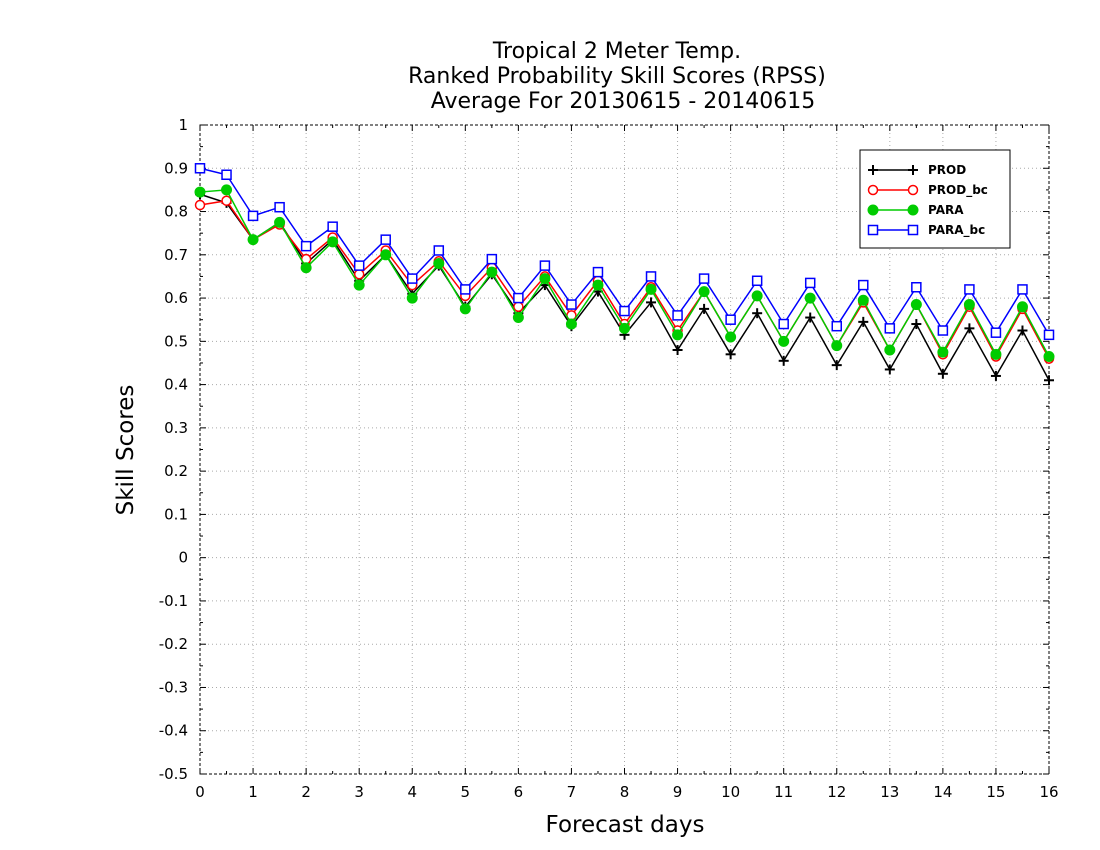 The width and height of the screenshot is (1100, 850). I want to click on x-tick-label: 6, so click(519, 792).